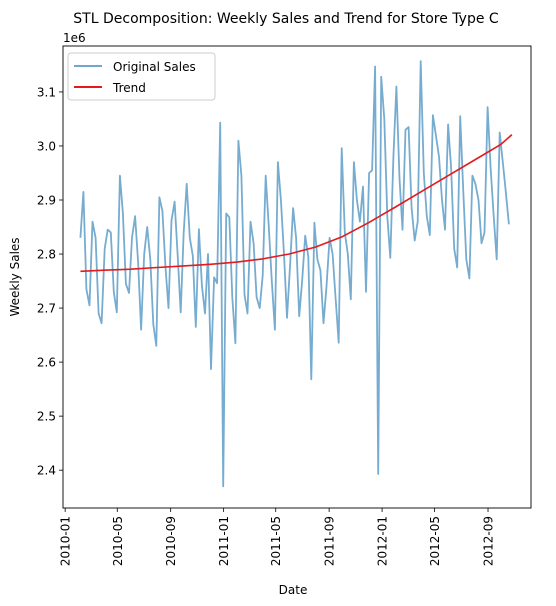 The width and height of the screenshot is (556, 606). Describe the element at coordinates (224, 541) in the screenshot. I see `x-tick-label: 2011-01` at that location.